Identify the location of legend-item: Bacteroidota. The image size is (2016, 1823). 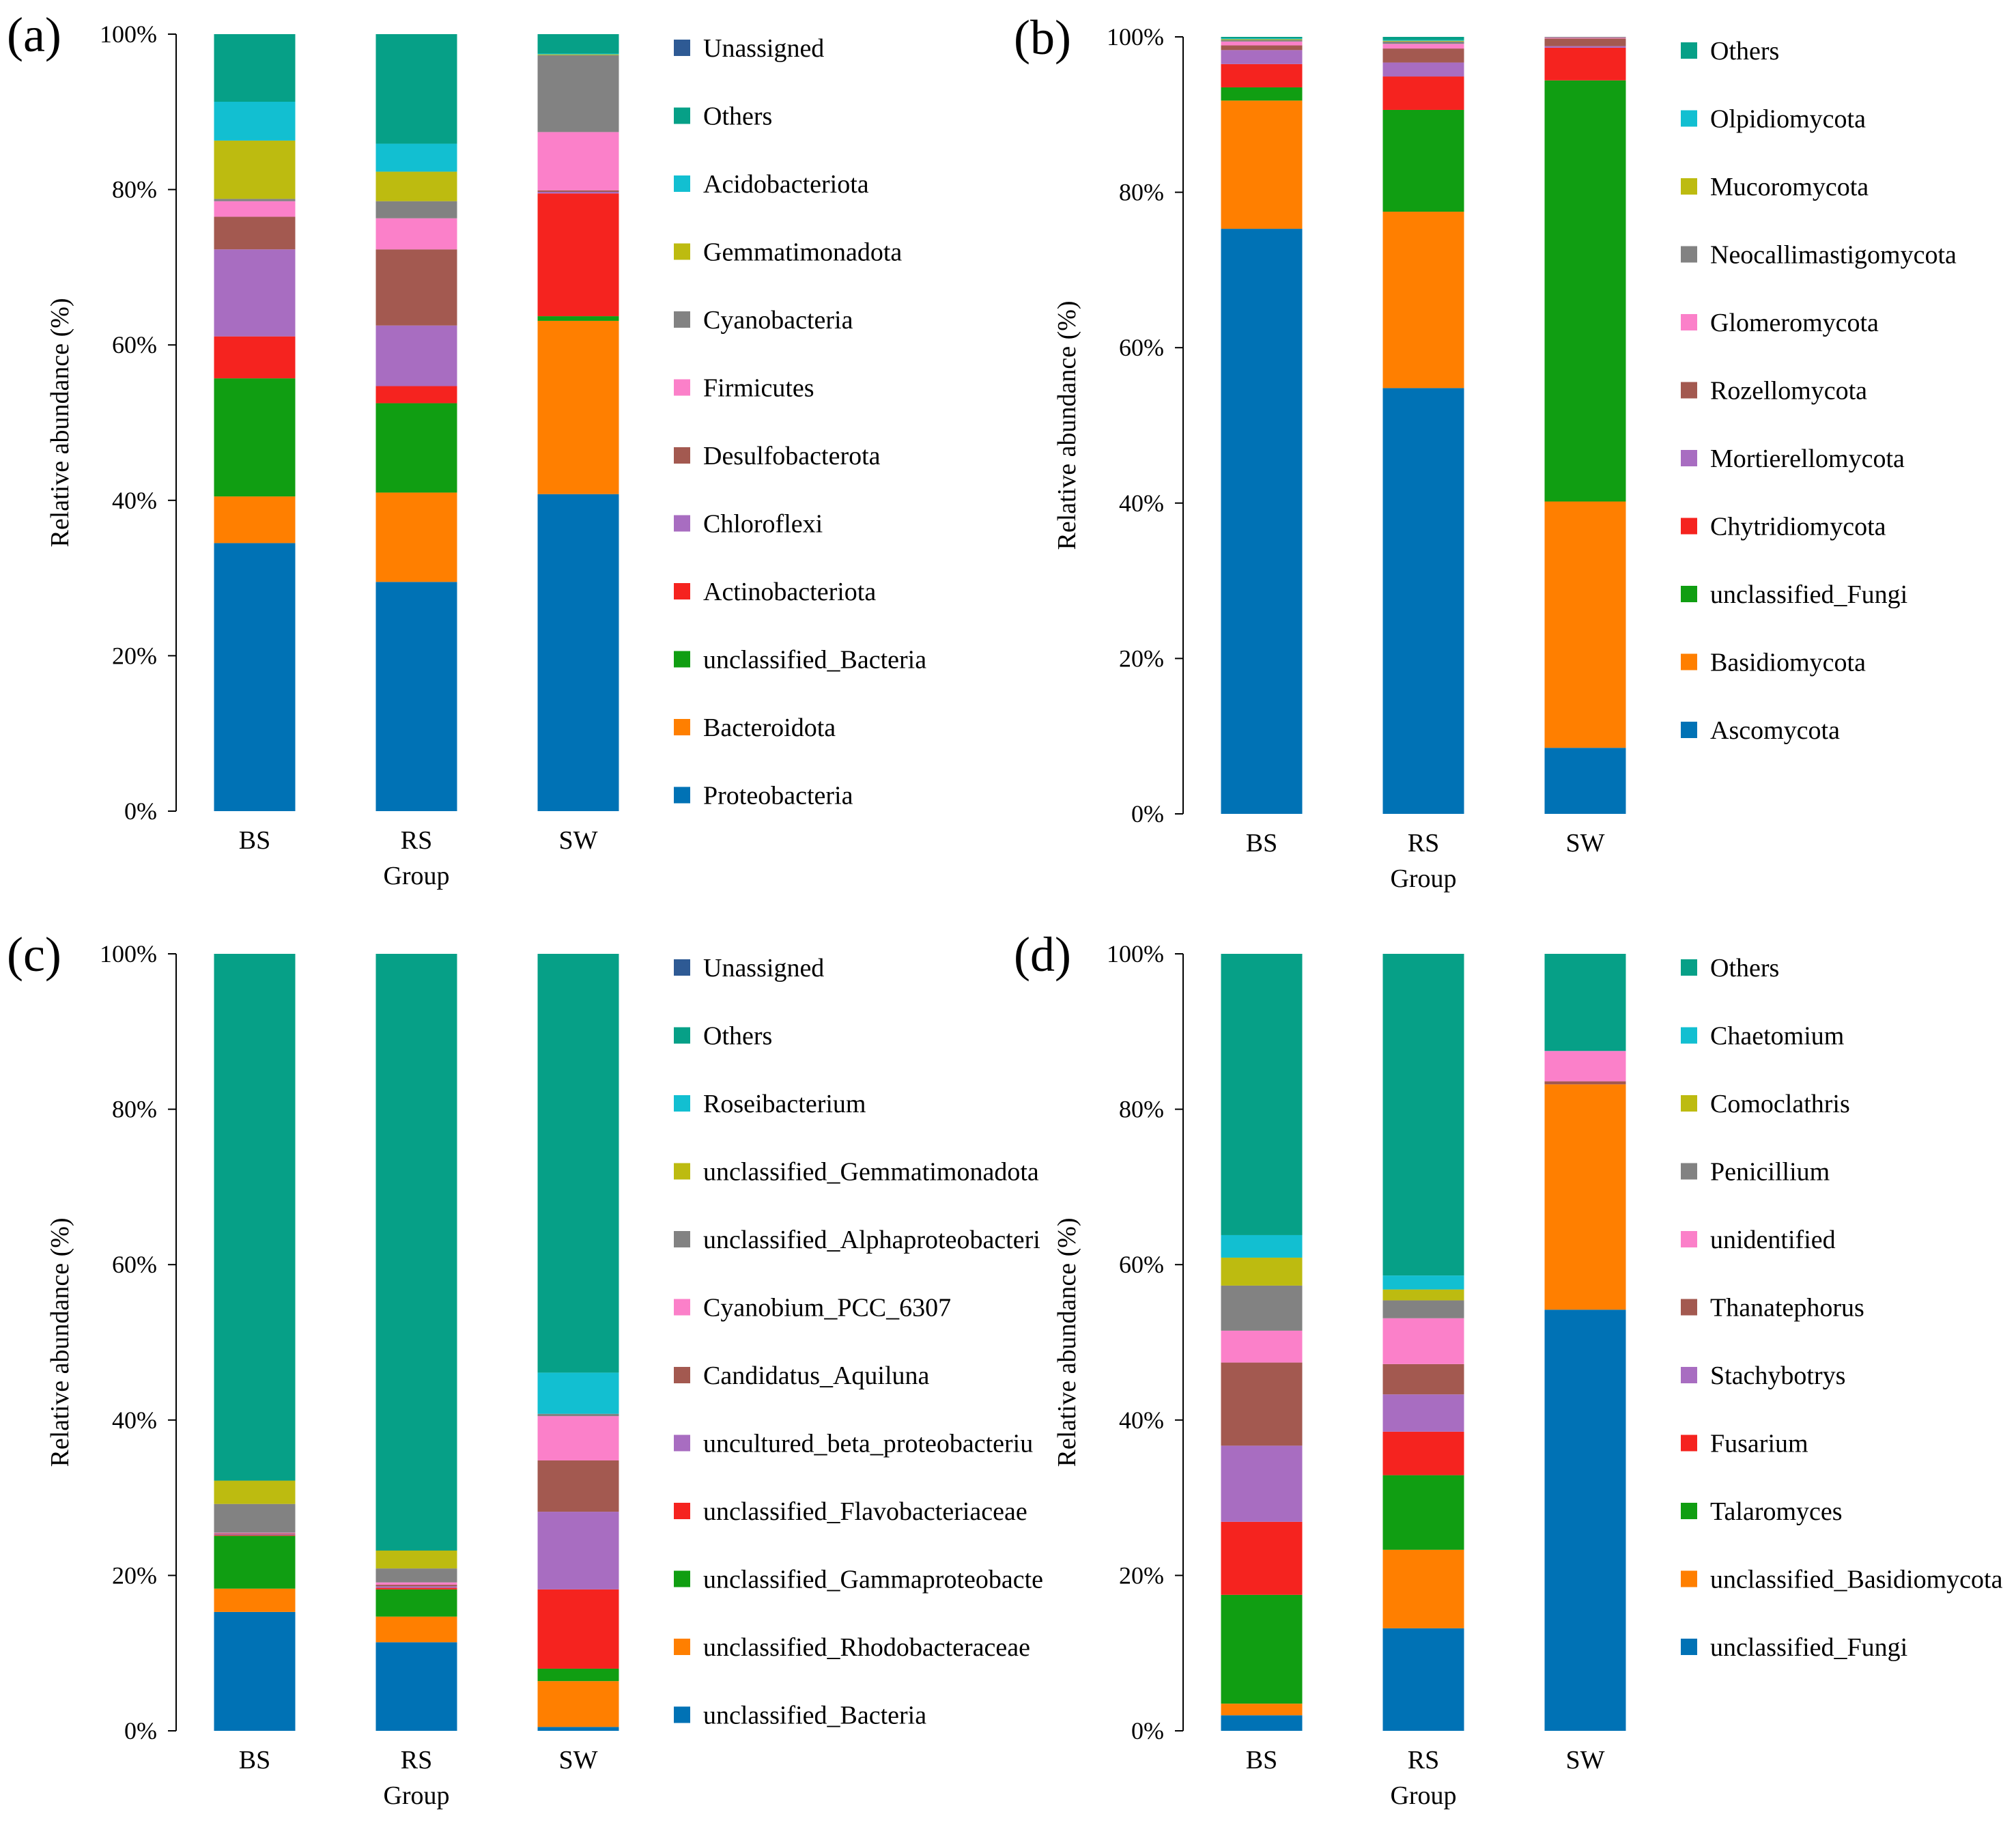
(755, 727).